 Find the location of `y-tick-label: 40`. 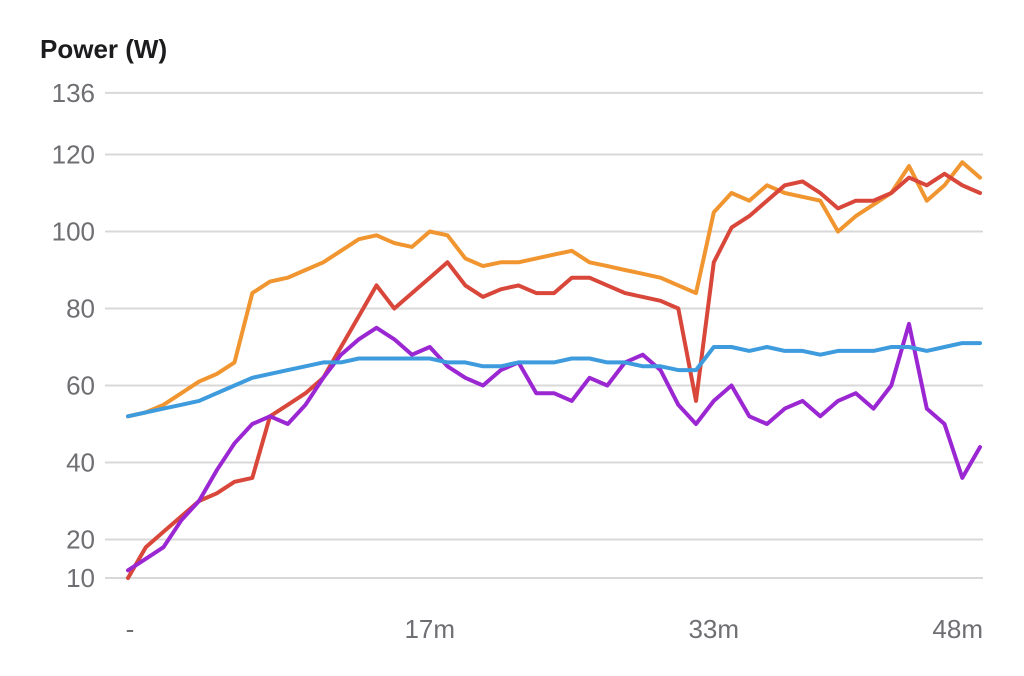

y-tick-label: 40 is located at coordinates (80, 463).